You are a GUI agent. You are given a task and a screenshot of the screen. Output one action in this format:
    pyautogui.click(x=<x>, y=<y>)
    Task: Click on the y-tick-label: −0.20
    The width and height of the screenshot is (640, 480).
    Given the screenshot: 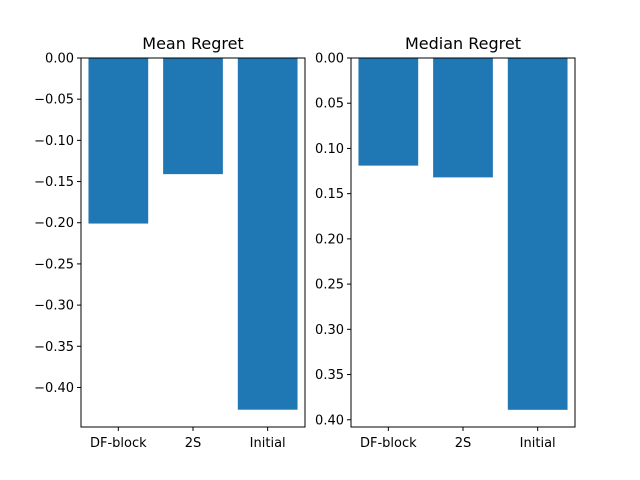 What is the action you would take?
    pyautogui.click(x=54, y=223)
    